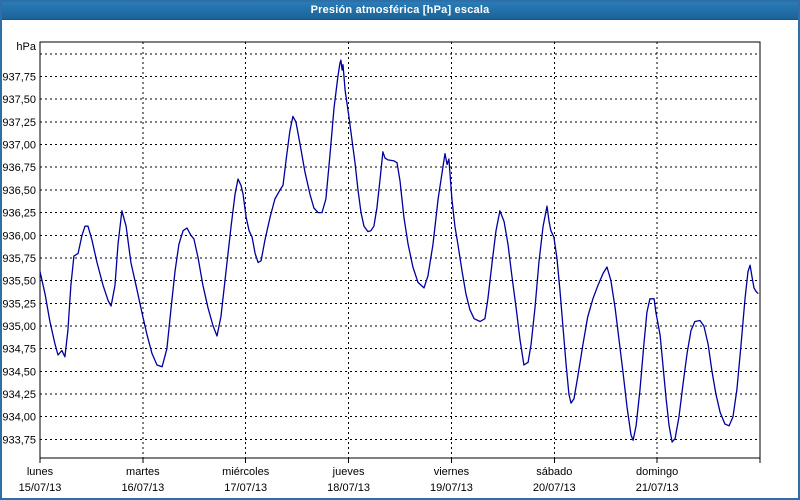 The height and width of the screenshot is (500, 800). What do you see at coordinates (19, 123) in the screenshot?
I see `y-tick-label: 937,25` at bounding box center [19, 123].